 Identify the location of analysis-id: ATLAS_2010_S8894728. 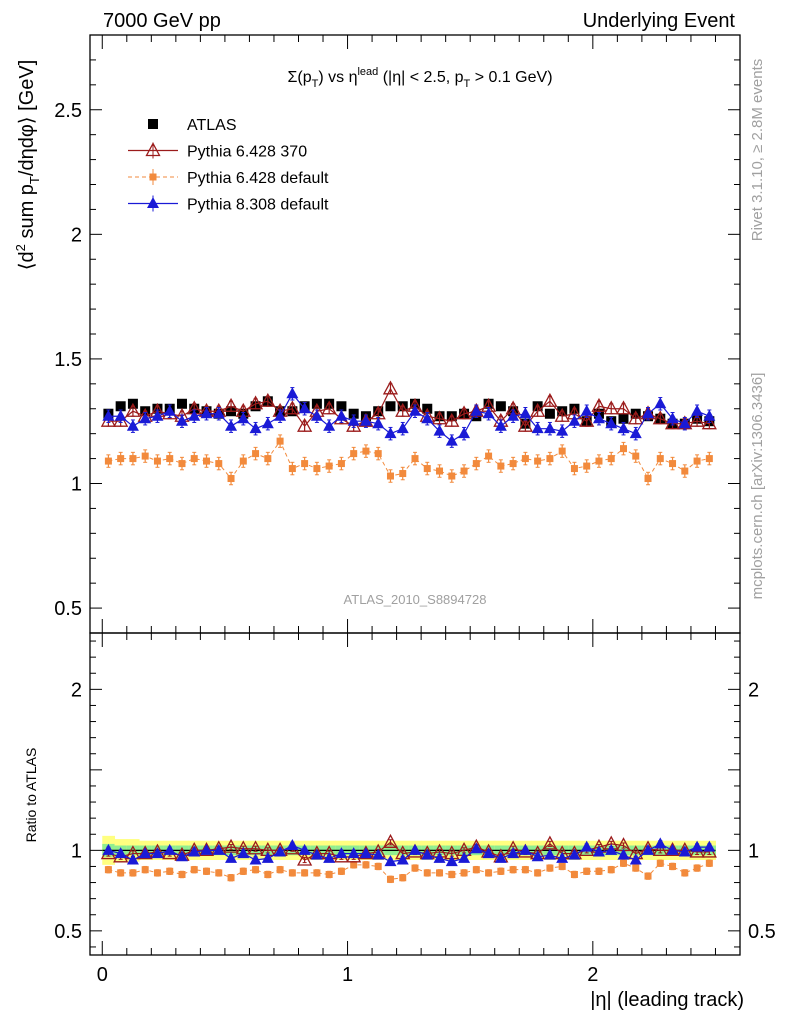
(415, 599).